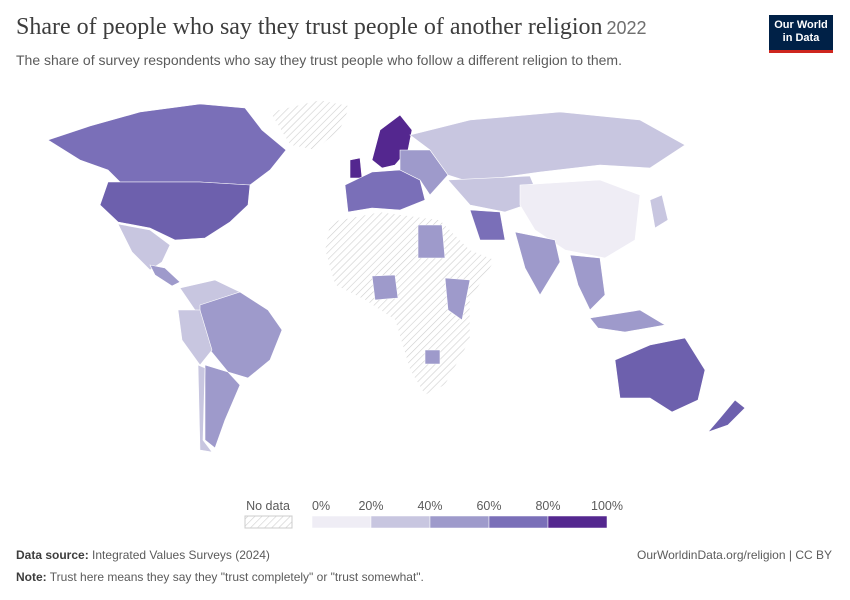 The height and width of the screenshot is (600, 850). Describe the element at coordinates (659, 211) in the screenshot. I see `japan` at that location.